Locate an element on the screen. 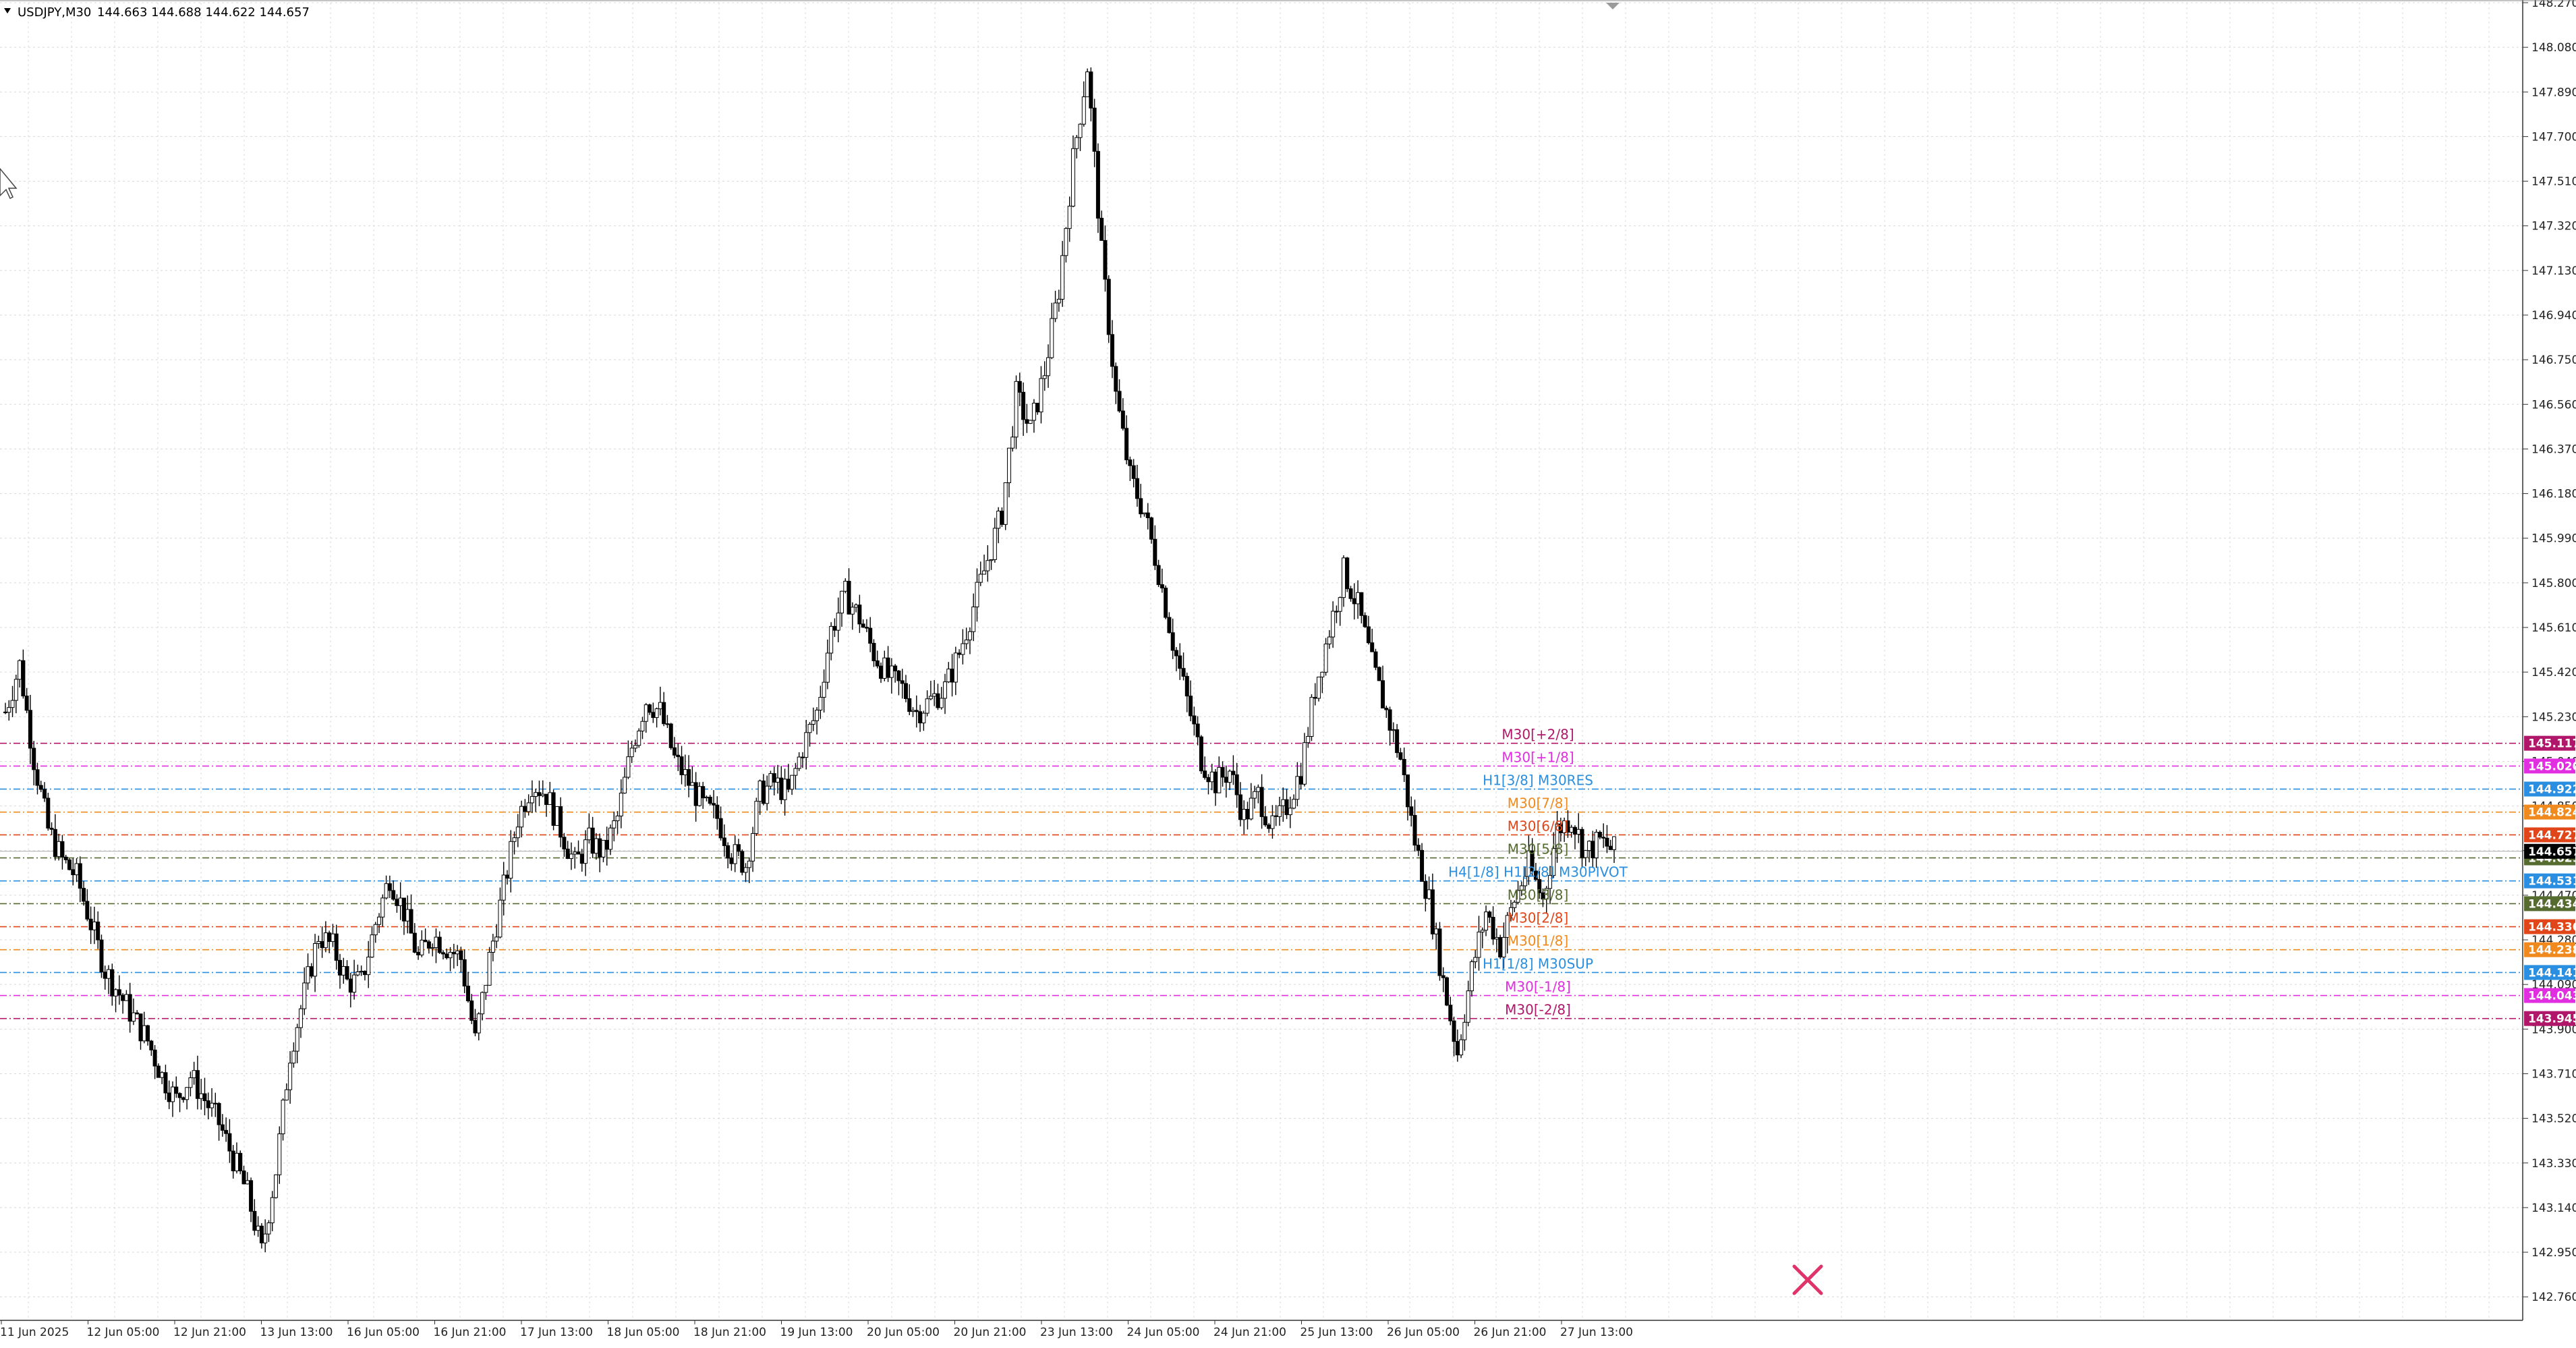 This screenshot has width=2576, height=1348. price-tag: 144.531 is located at coordinates (2550, 881).